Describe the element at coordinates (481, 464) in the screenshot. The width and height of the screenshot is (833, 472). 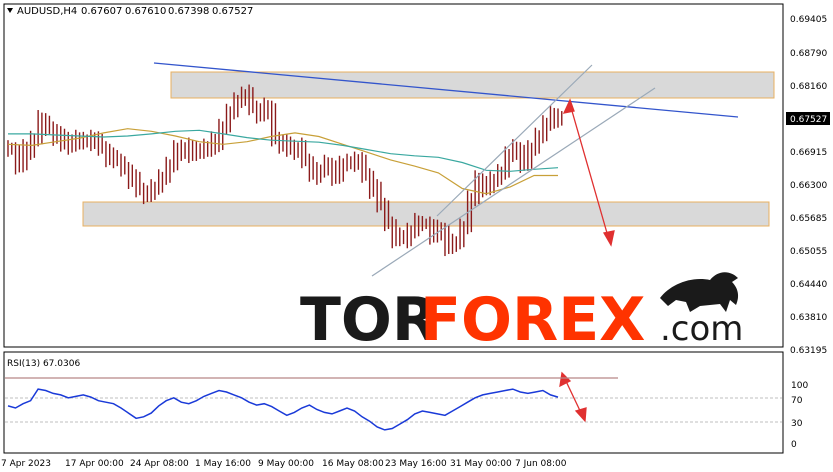
I see `time-tick: 31 May 00:00` at that location.